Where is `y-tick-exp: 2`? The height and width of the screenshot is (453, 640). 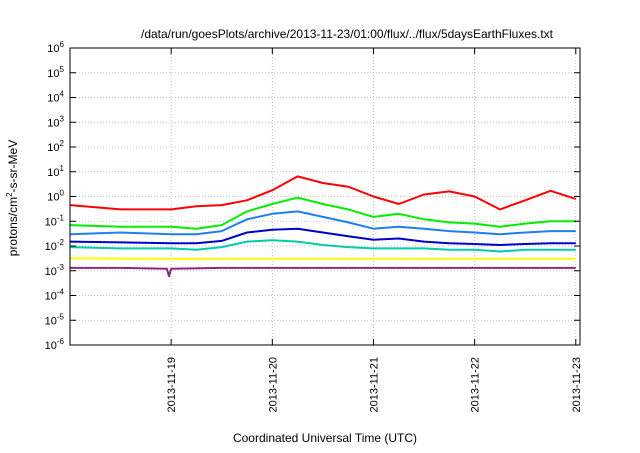 y-tick-exp: 2 is located at coordinates (62, 143).